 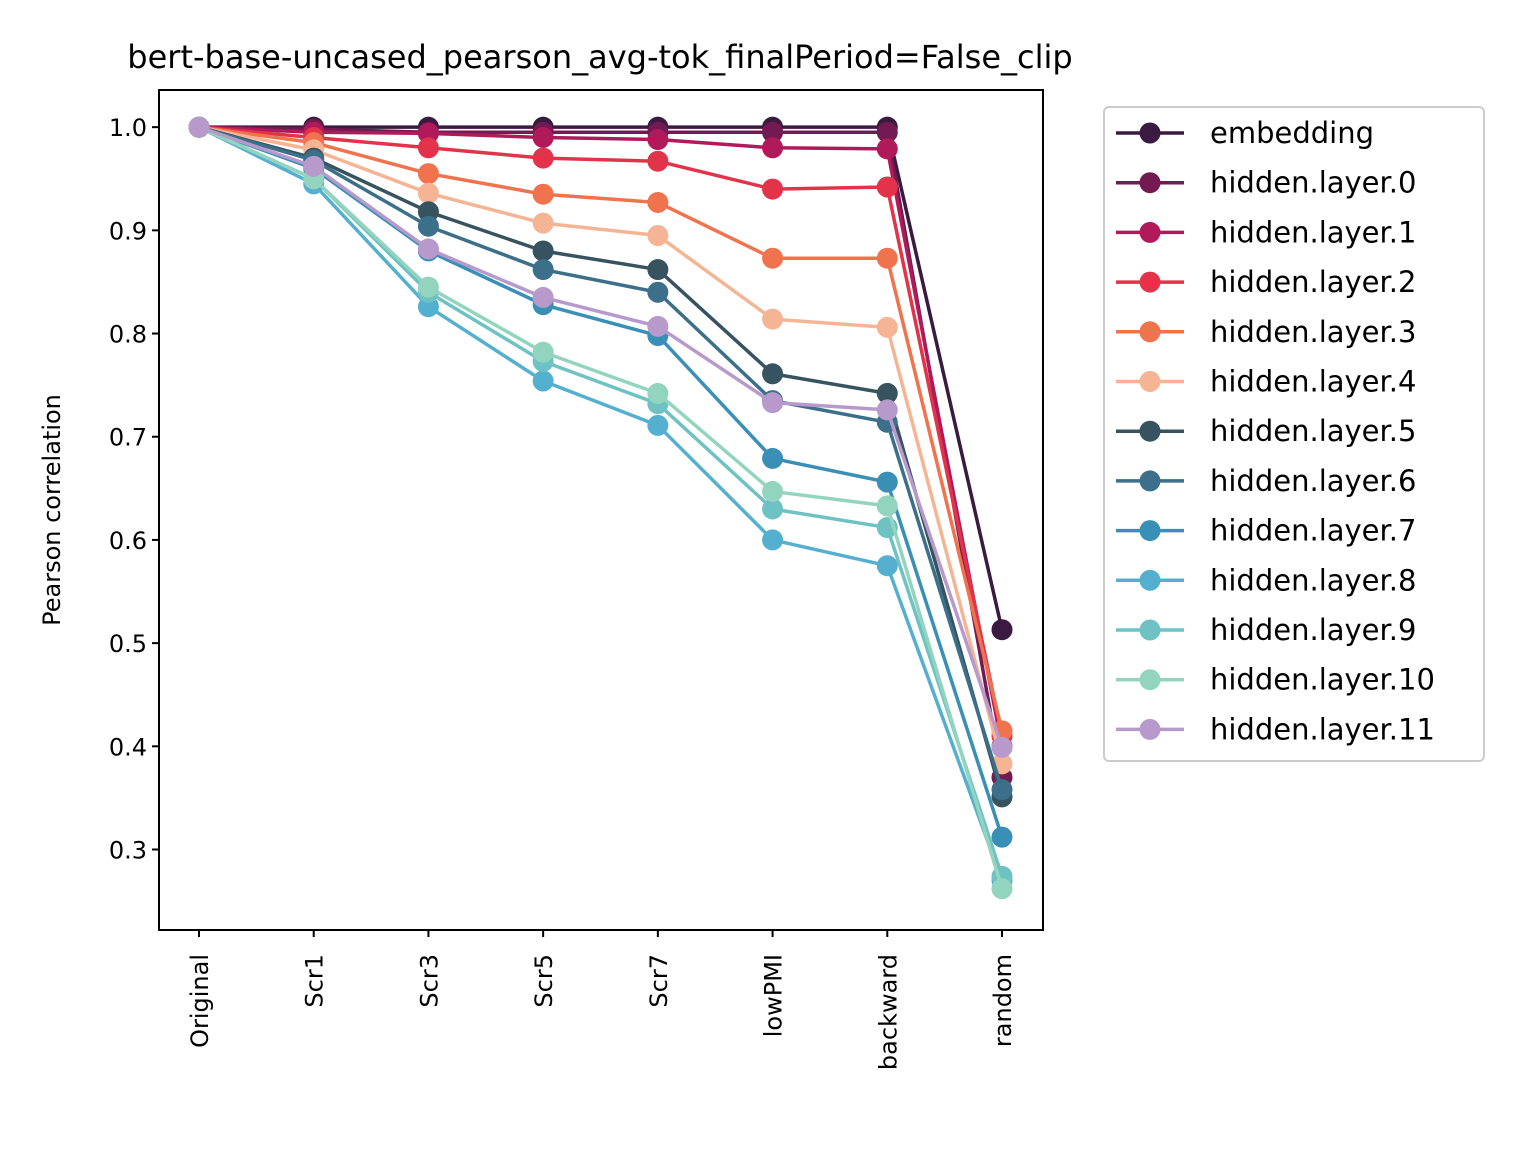 I want to click on legend-item: hidden.layer.5, so click(x=1266, y=431).